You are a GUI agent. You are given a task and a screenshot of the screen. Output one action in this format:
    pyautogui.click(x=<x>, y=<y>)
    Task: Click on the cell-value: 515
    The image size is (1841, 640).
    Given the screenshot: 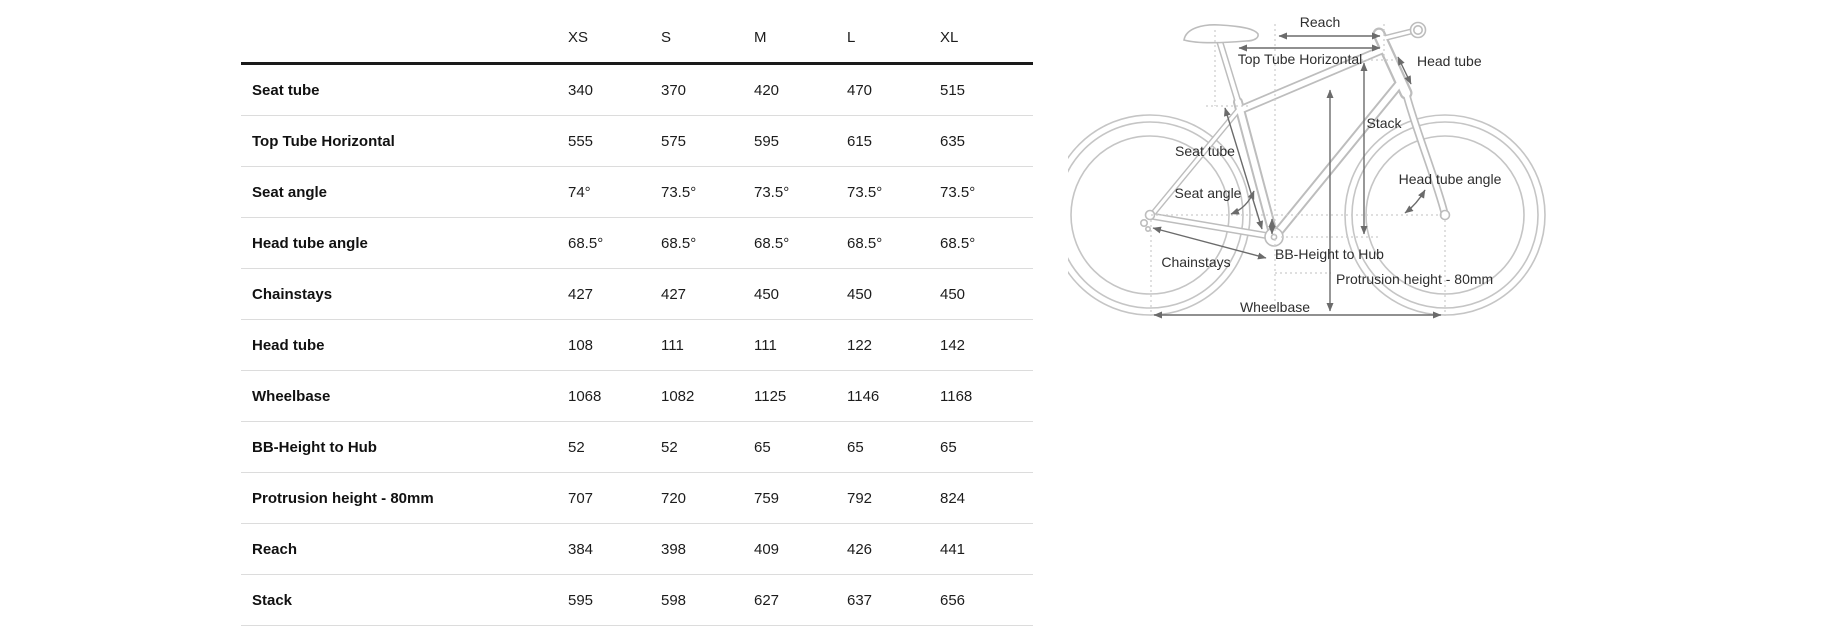 What is the action you would take?
    pyautogui.click(x=986, y=89)
    